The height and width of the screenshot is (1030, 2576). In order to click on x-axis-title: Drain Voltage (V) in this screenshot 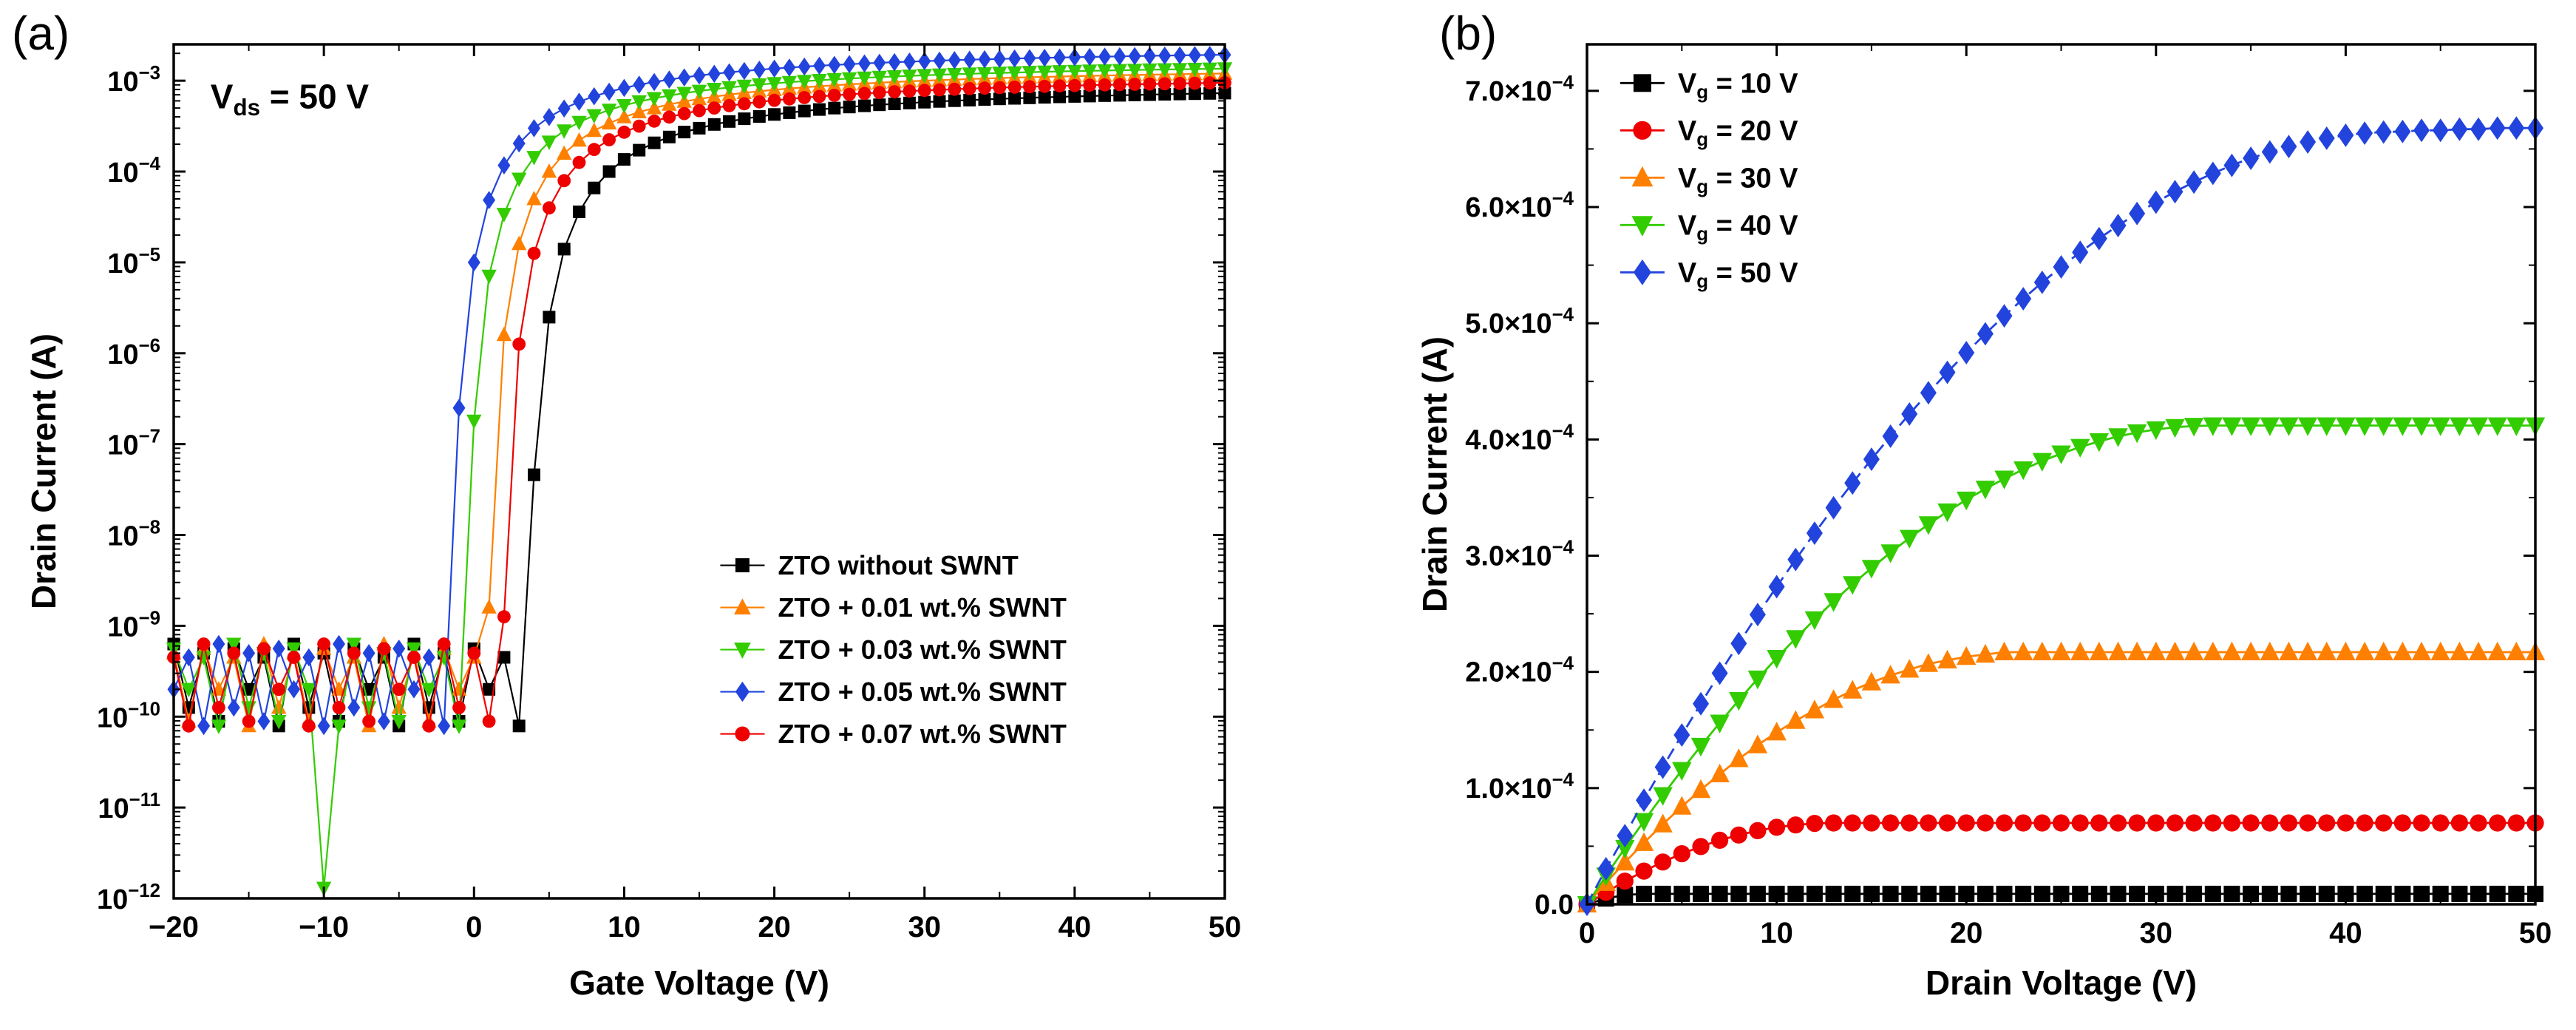, I will do `click(2061, 982)`.